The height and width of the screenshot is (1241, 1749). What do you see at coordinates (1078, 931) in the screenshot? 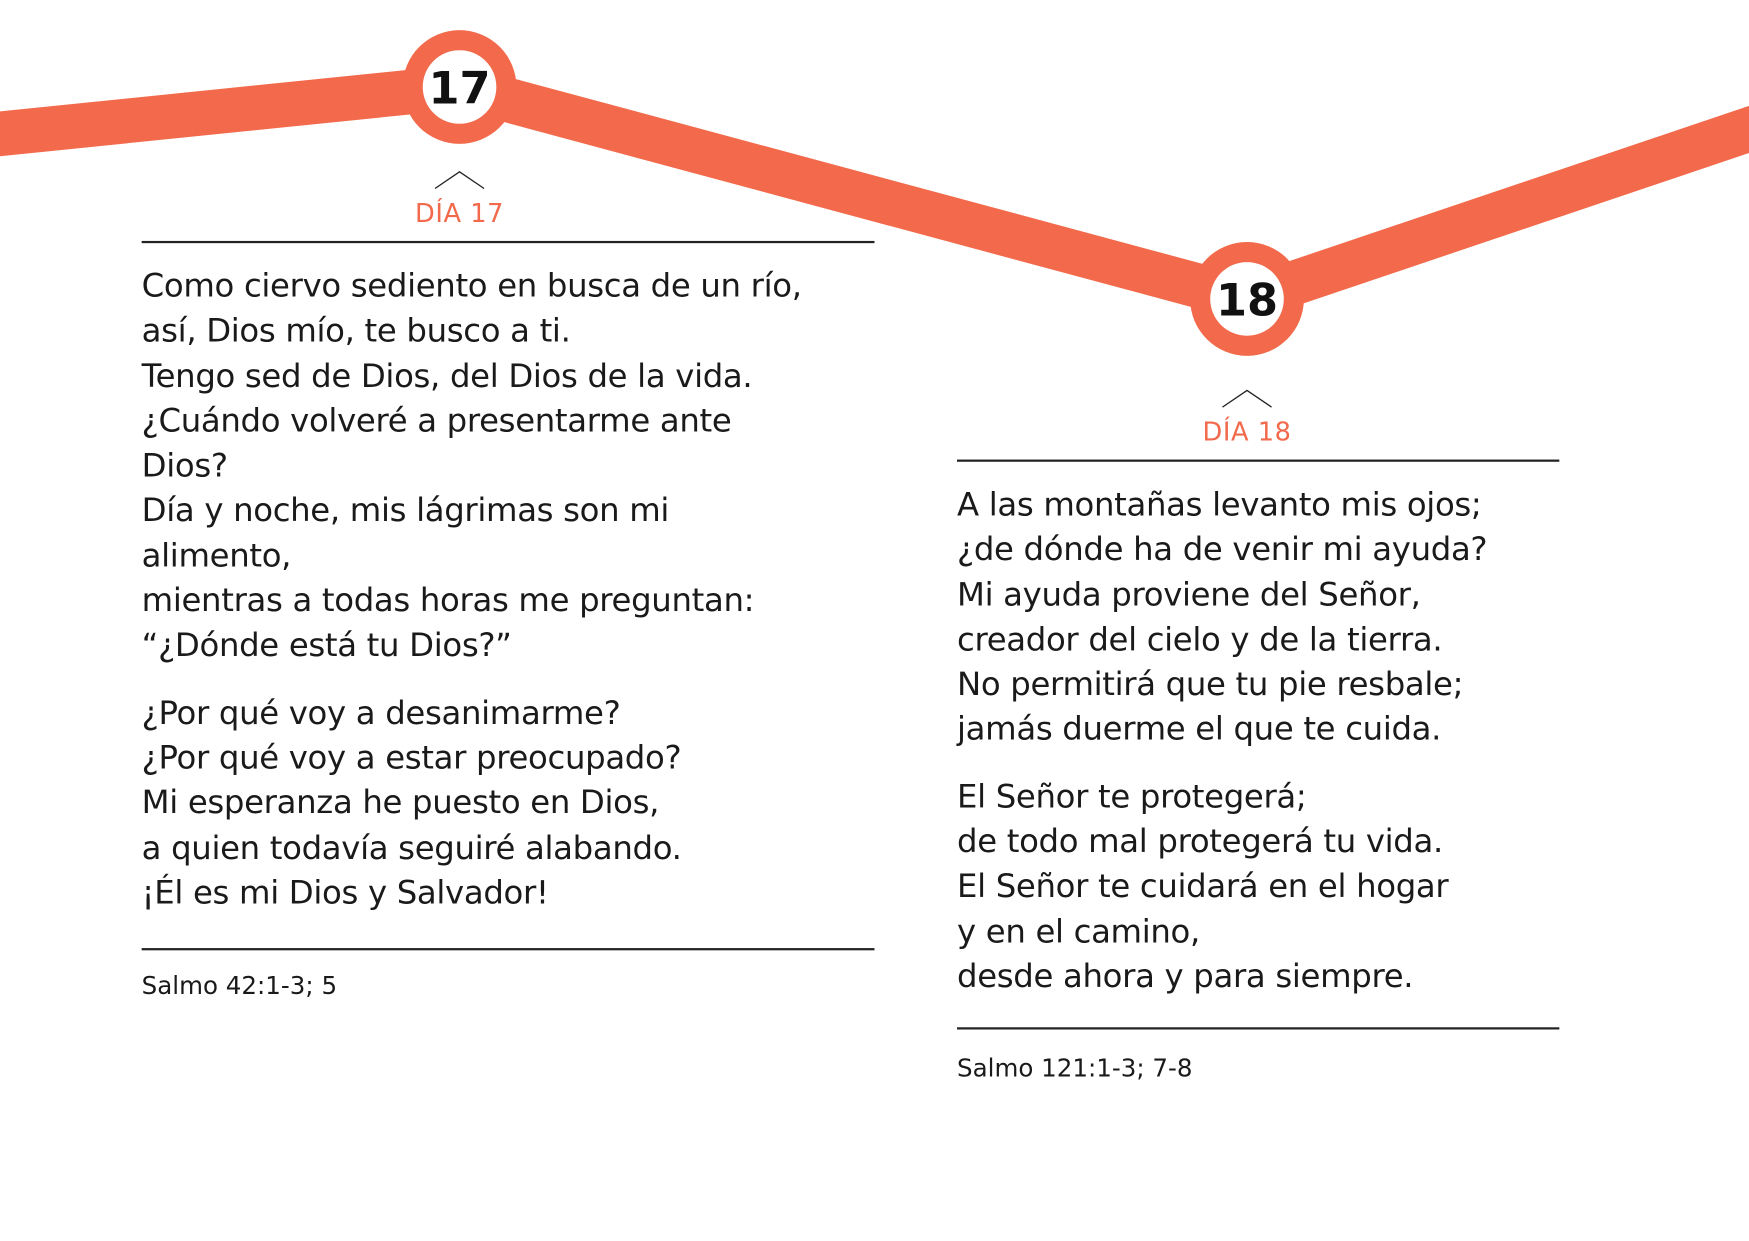
I see `verse-line: y en el camino,` at bounding box center [1078, 931].